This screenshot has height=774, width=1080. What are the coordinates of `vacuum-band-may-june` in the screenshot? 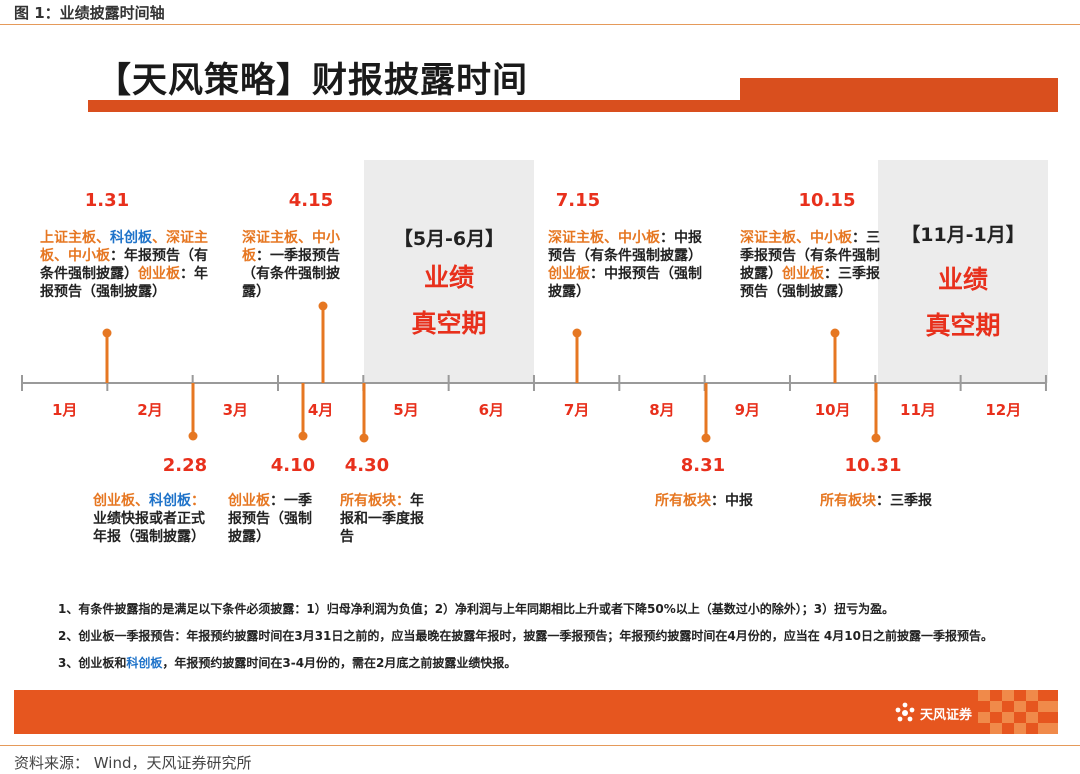 It's located at (449, 271).